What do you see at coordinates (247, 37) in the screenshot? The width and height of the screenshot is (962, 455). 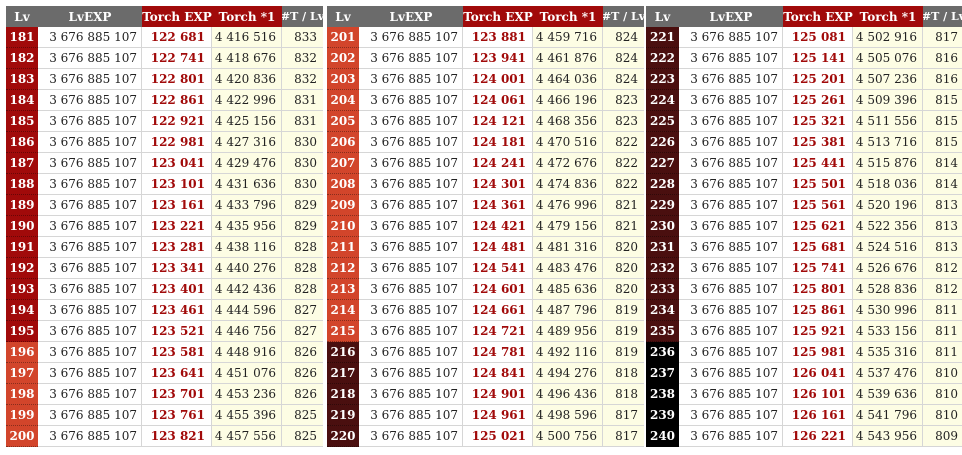 I see `torch-1-cell: 4 416 516` at bounding box center [247, 37].